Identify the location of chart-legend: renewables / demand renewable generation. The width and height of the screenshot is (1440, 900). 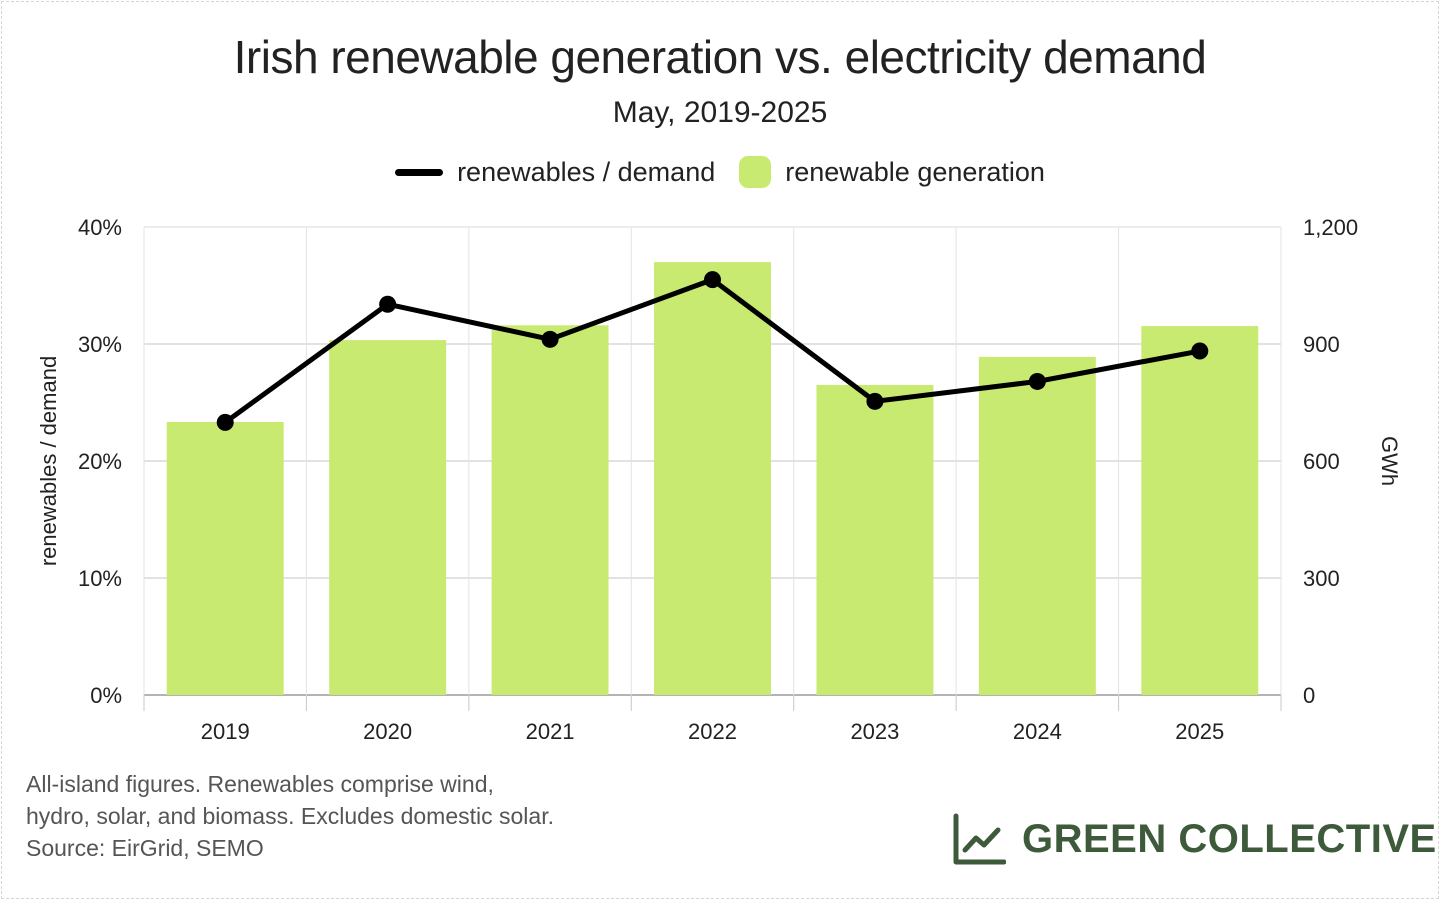
(720, 172).